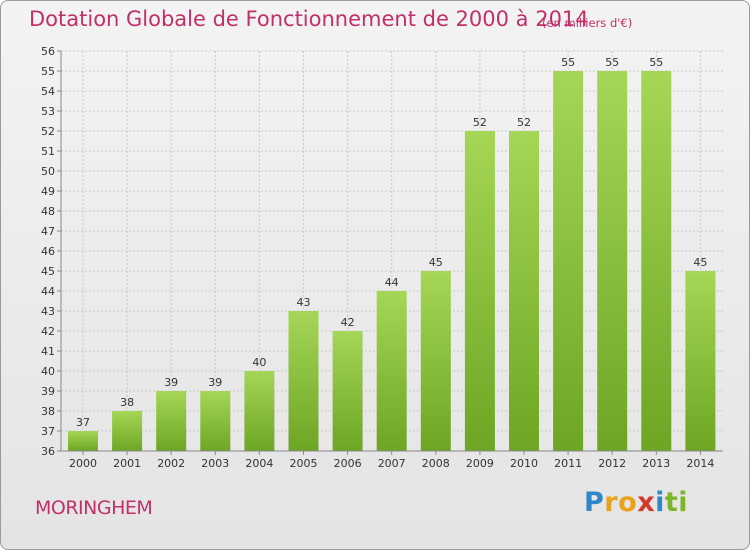 This screenshot has height=550, width=750. What do you see at coordinates (83, 463) in the screenshot?
I see `x-tick-label: 2000` at bounding box center [83, 463].